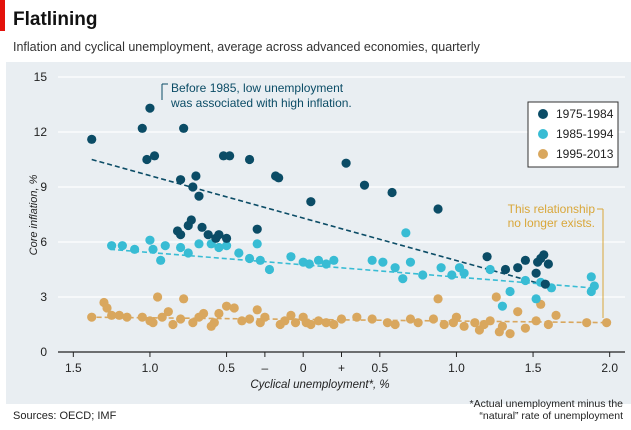 Image resolution: width=631 pixels, height=430 pixels. Describe the element at coordinates (65, 416) in the screenshot. I see `source-note: Sources: OECD; IMF` at that location.